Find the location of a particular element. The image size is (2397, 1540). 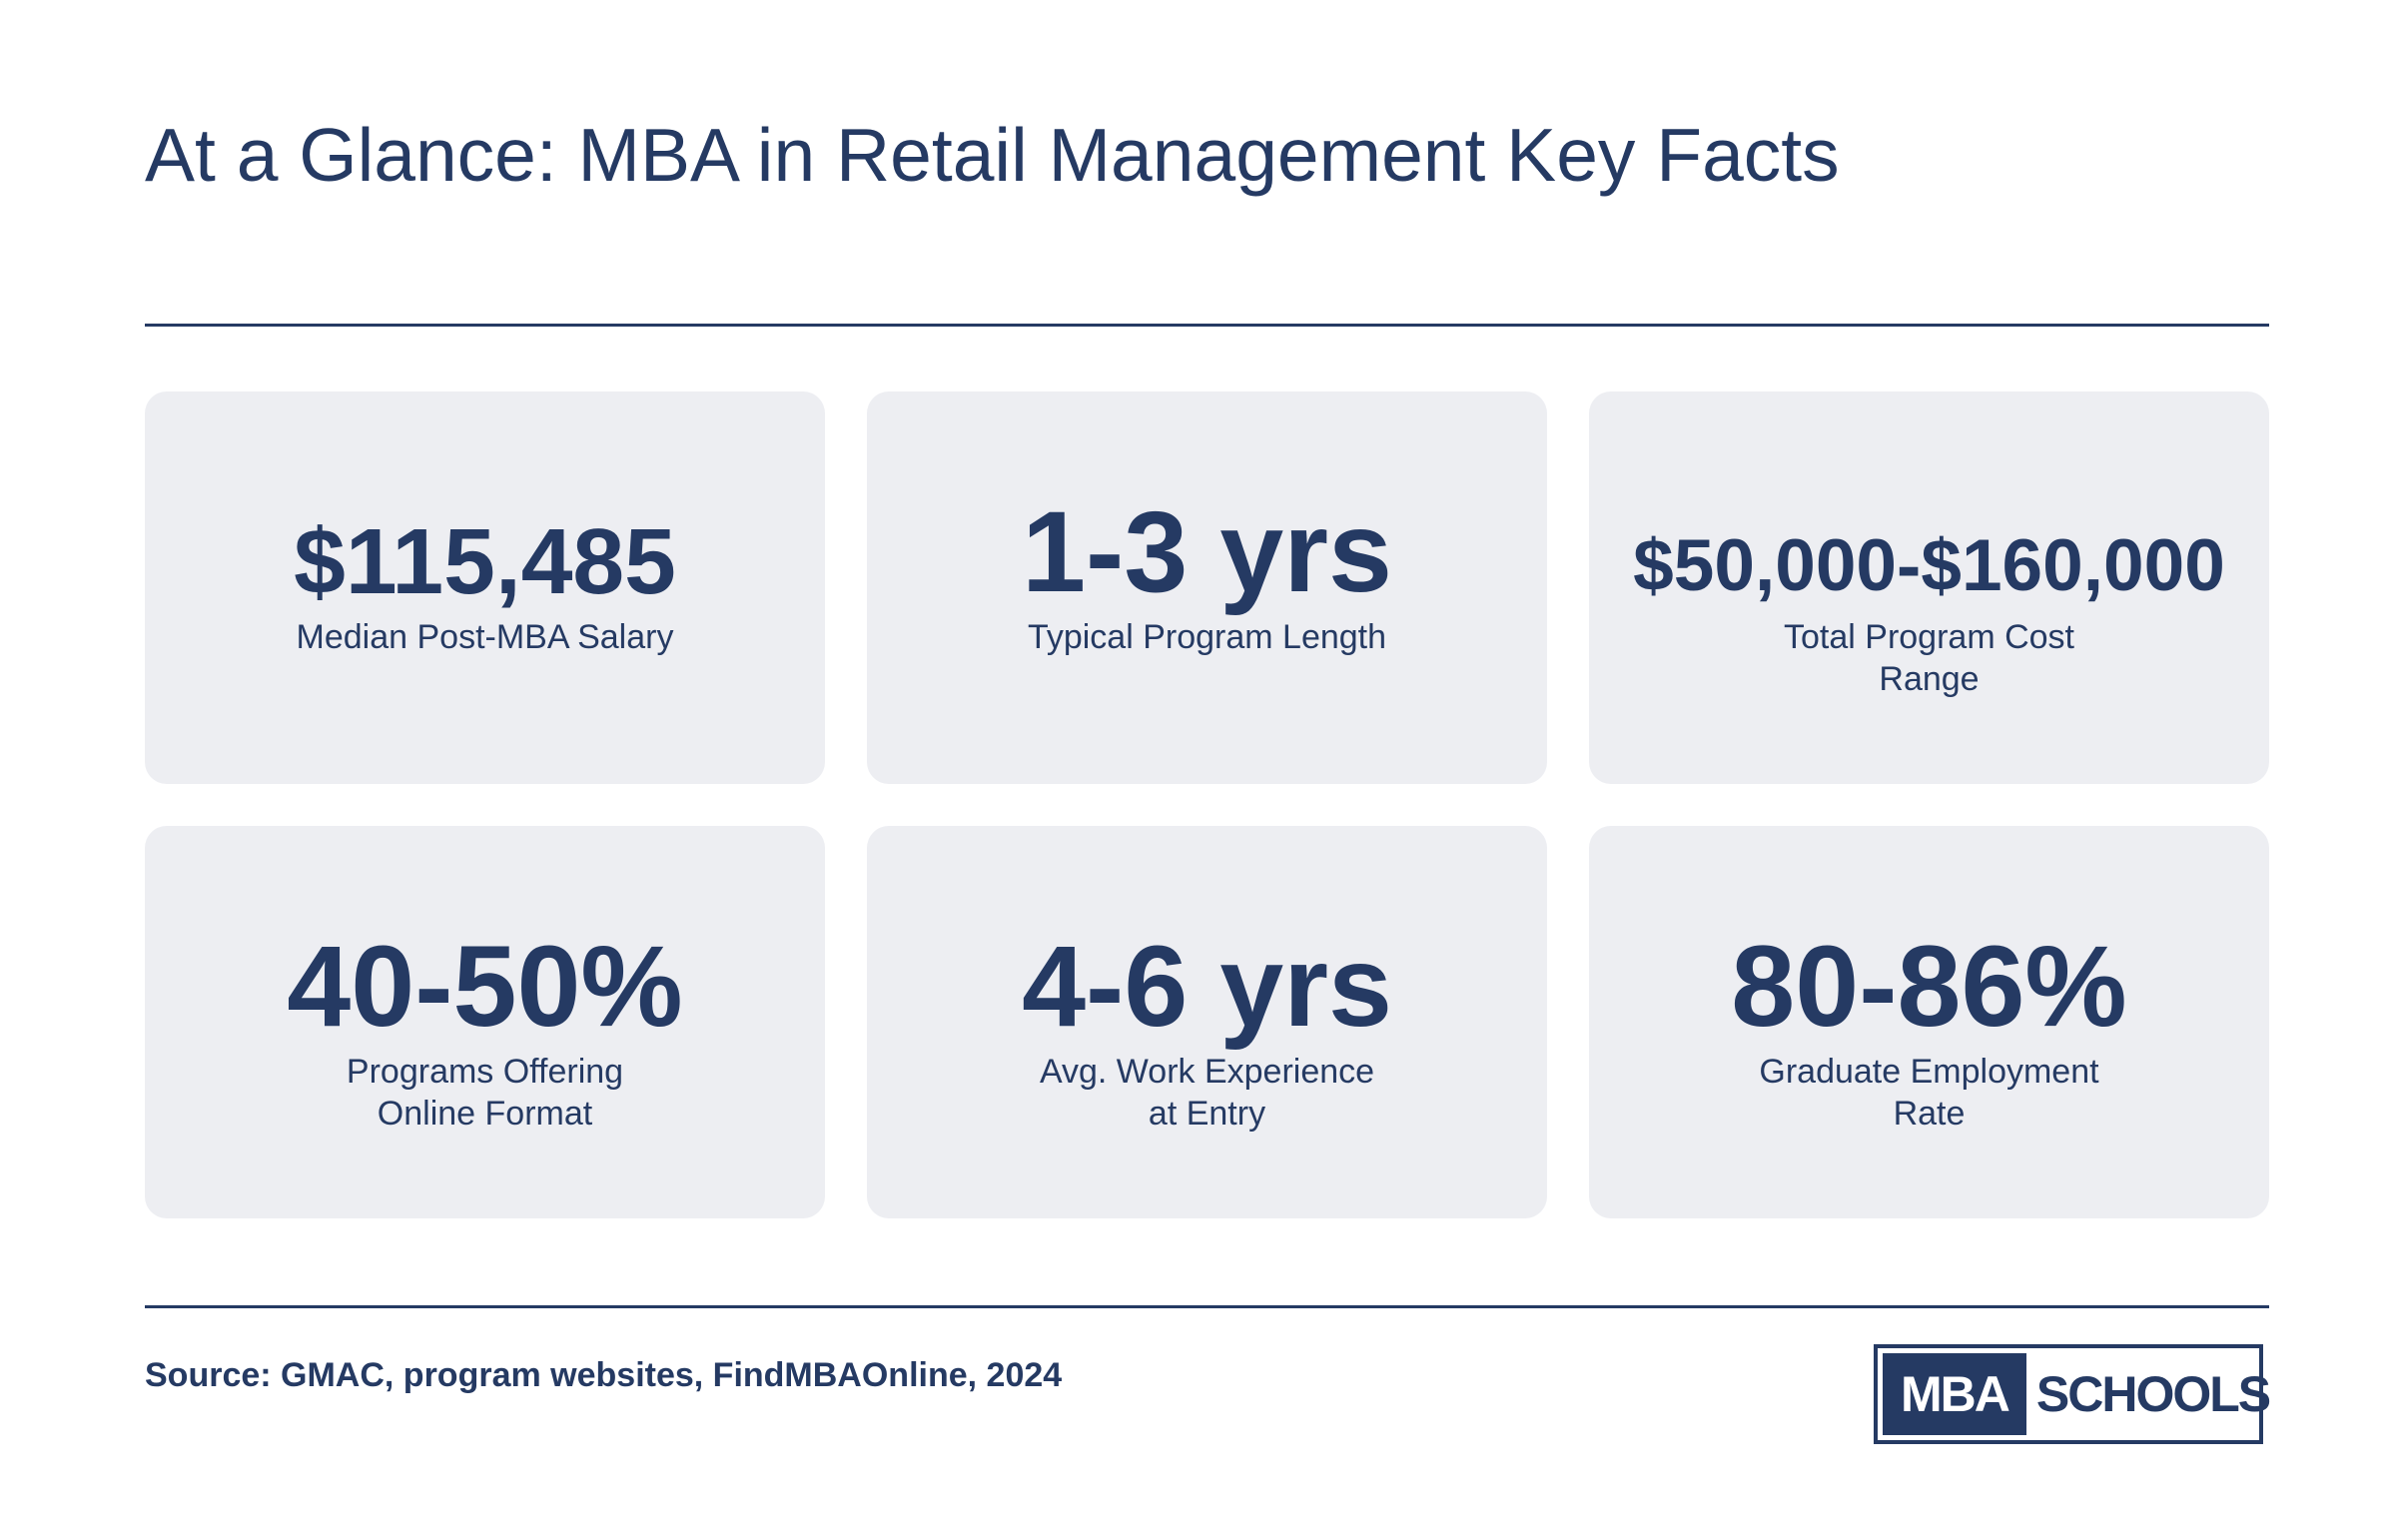

logo-mba-text: MBA is located at coordinates (1955, 1394).